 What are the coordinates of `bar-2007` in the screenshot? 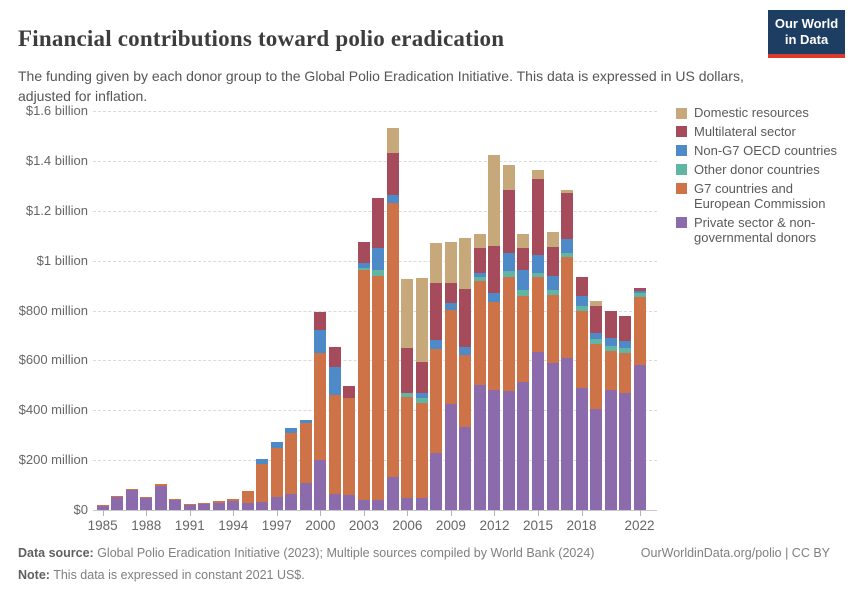 It's located at (421, 394).